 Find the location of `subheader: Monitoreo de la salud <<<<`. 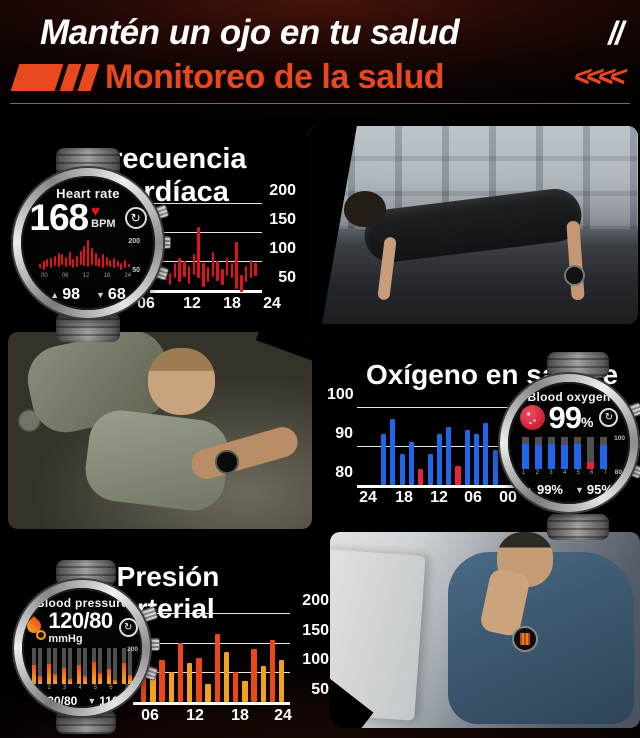

subheader: Monitoreo de la salud <<<< is located at coordinates (320, 77).